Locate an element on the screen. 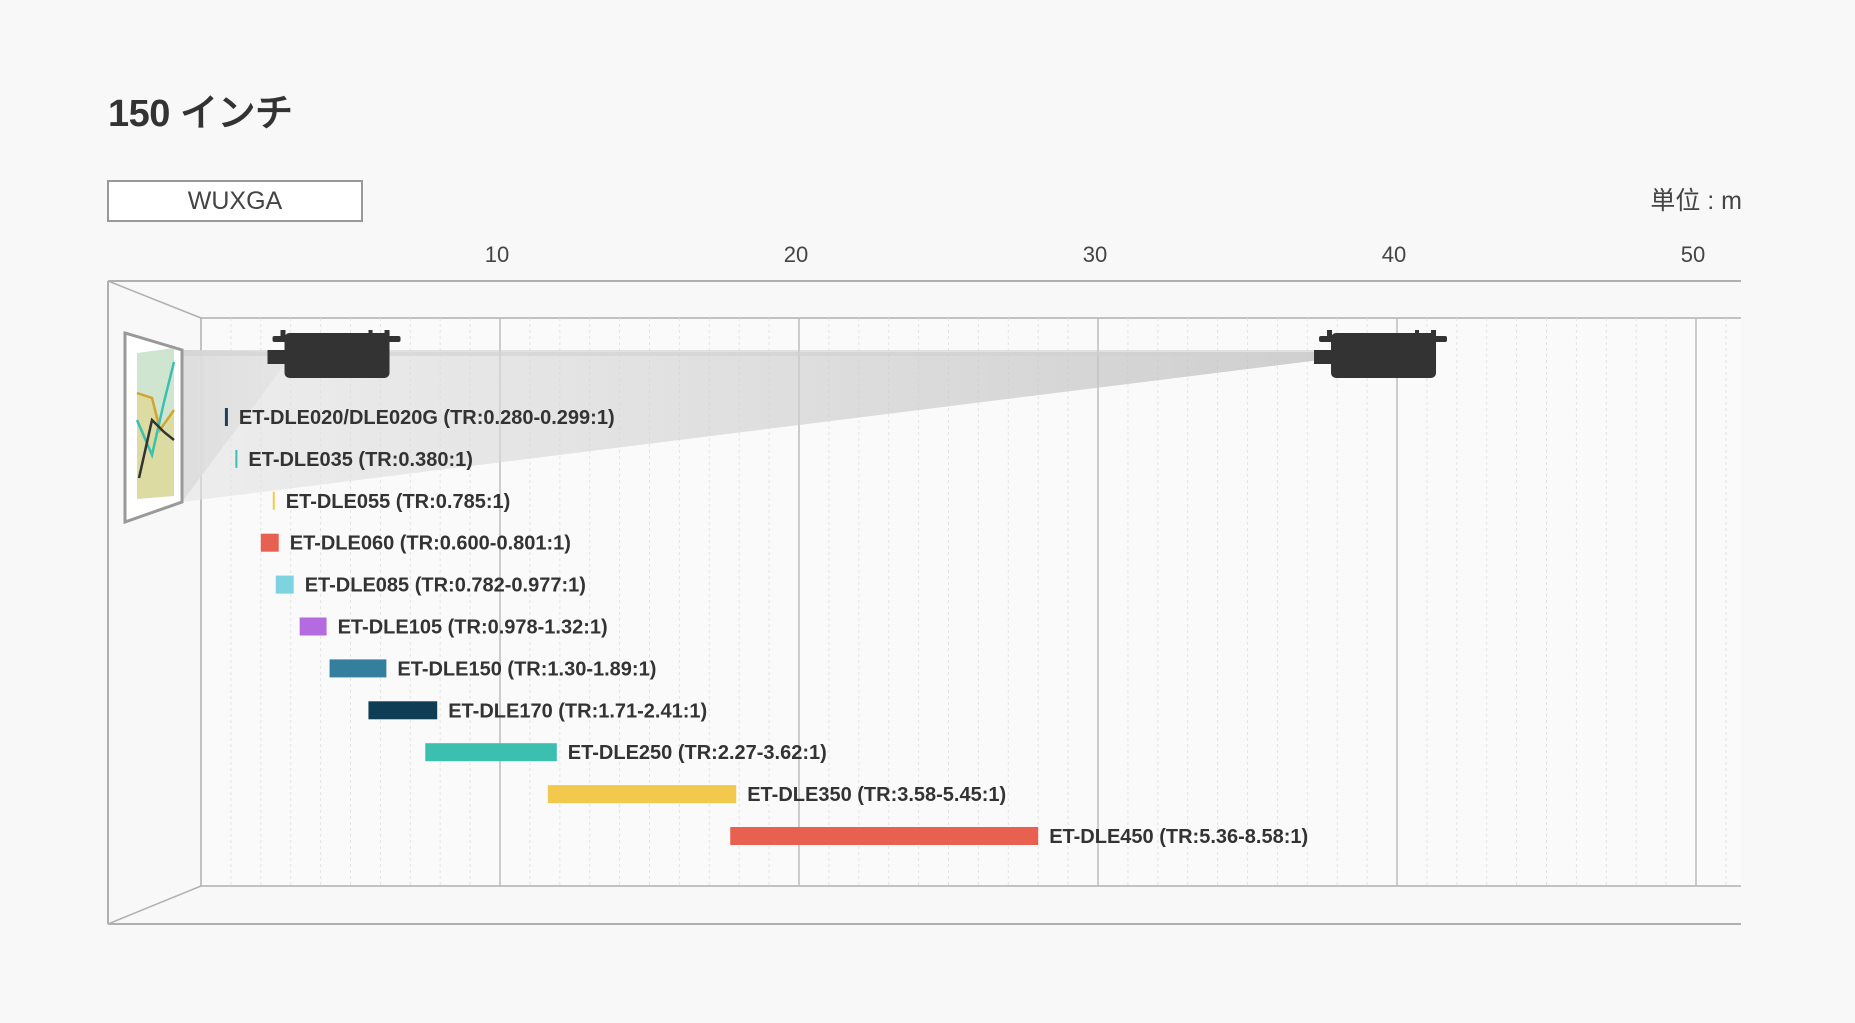 The width and height of the screenshot is (1855, 1023). lens-row: ET-DLE450 (TR:5.36-8.58:1) is located at coordinates (1019, 837).